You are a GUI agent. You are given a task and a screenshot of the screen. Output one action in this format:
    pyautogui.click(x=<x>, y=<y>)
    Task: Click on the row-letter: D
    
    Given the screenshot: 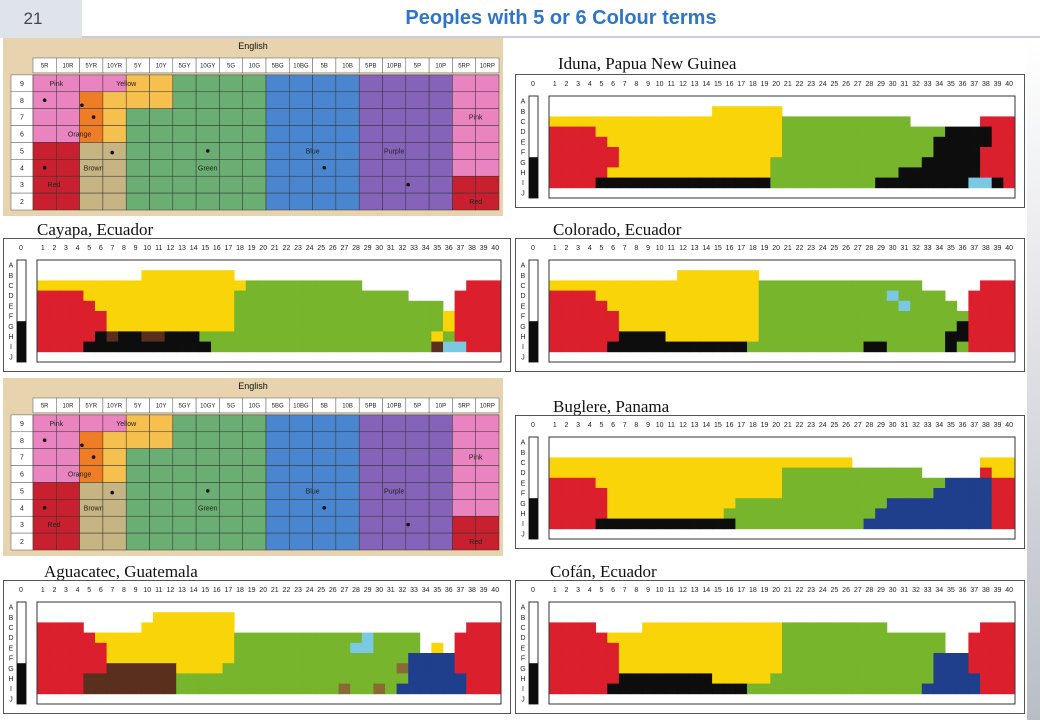 What is the action you would take?
    pyautogui.click(x=10, y=296)
    